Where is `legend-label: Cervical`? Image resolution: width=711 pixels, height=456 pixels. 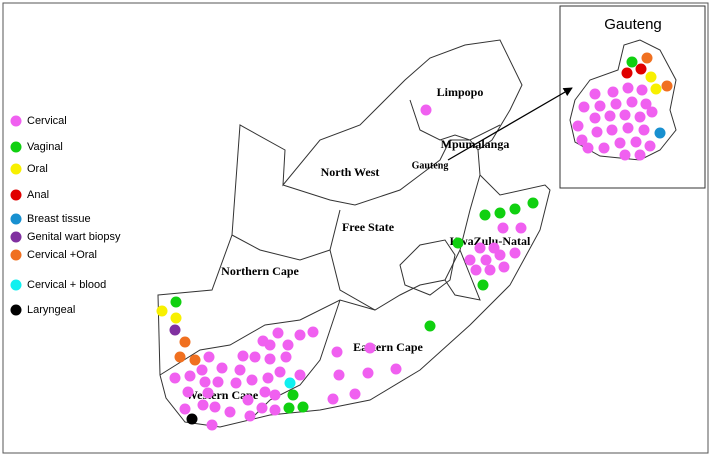
legend-label: Cervical is located at coordinates (47, 121).